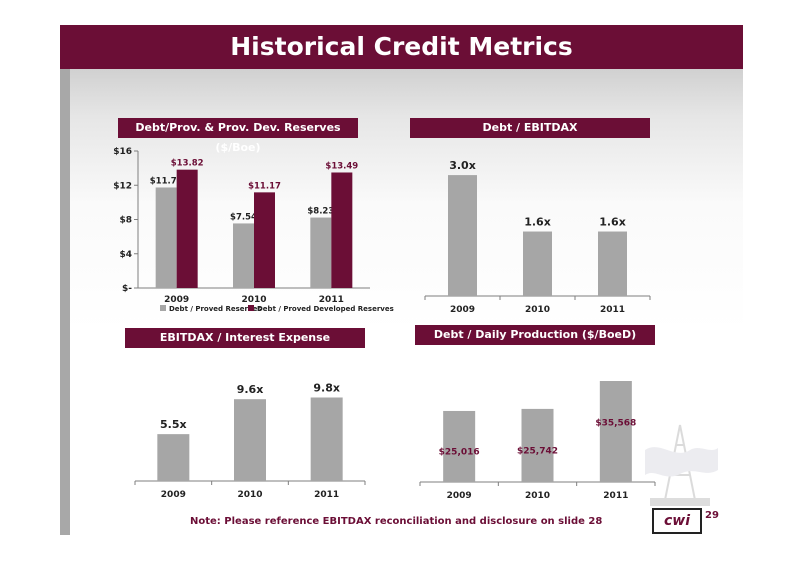 The height and width of the screenshot is (565, 800). I want to click on data-label: 3.0x, so click(462, 165).